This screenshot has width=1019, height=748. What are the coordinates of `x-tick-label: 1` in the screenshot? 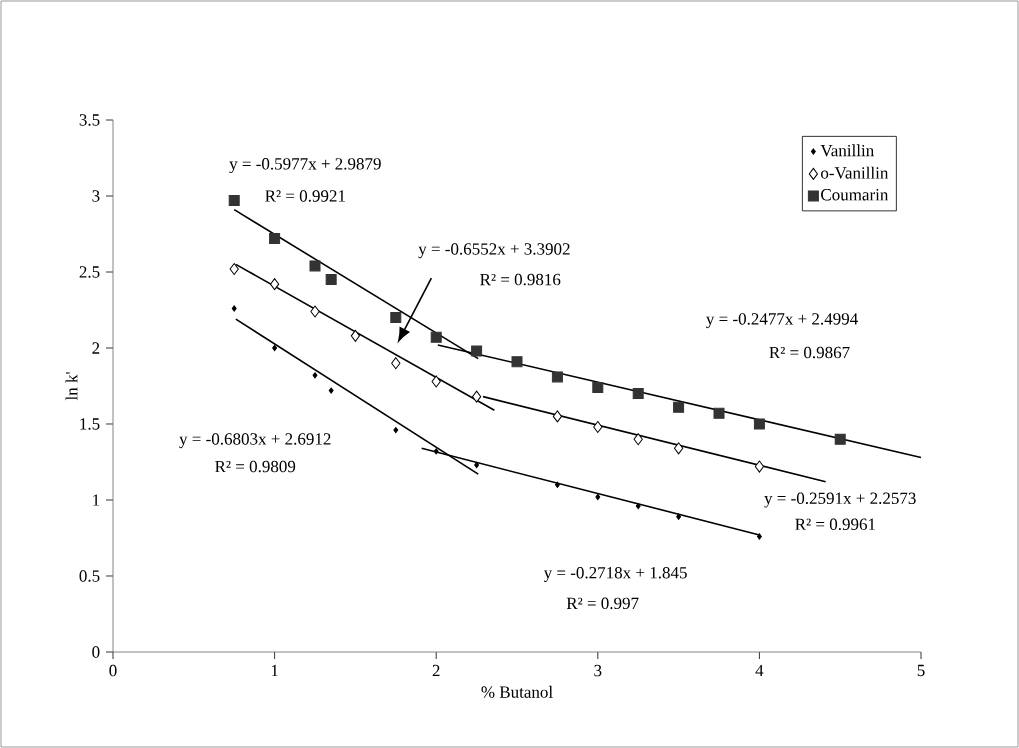 It's located at (274, 670).